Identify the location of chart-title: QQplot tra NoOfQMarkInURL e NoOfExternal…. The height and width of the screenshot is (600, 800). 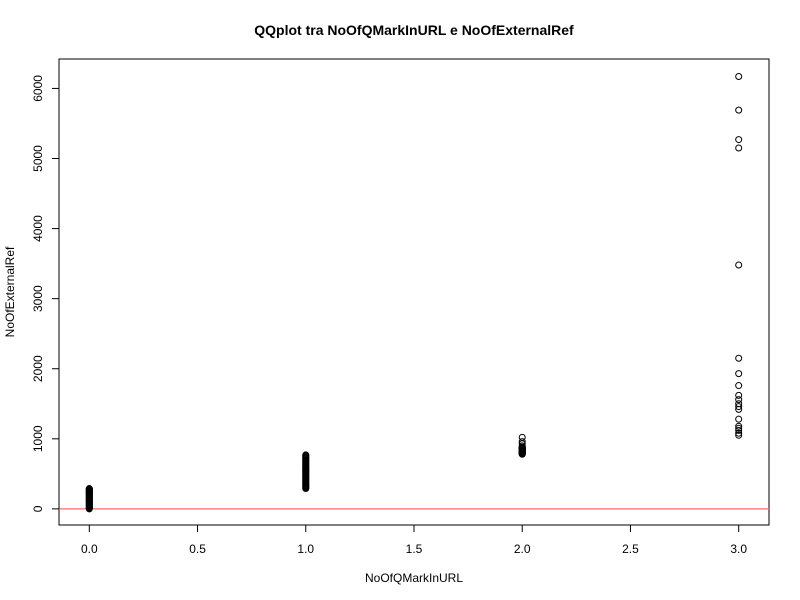
(414, 30).